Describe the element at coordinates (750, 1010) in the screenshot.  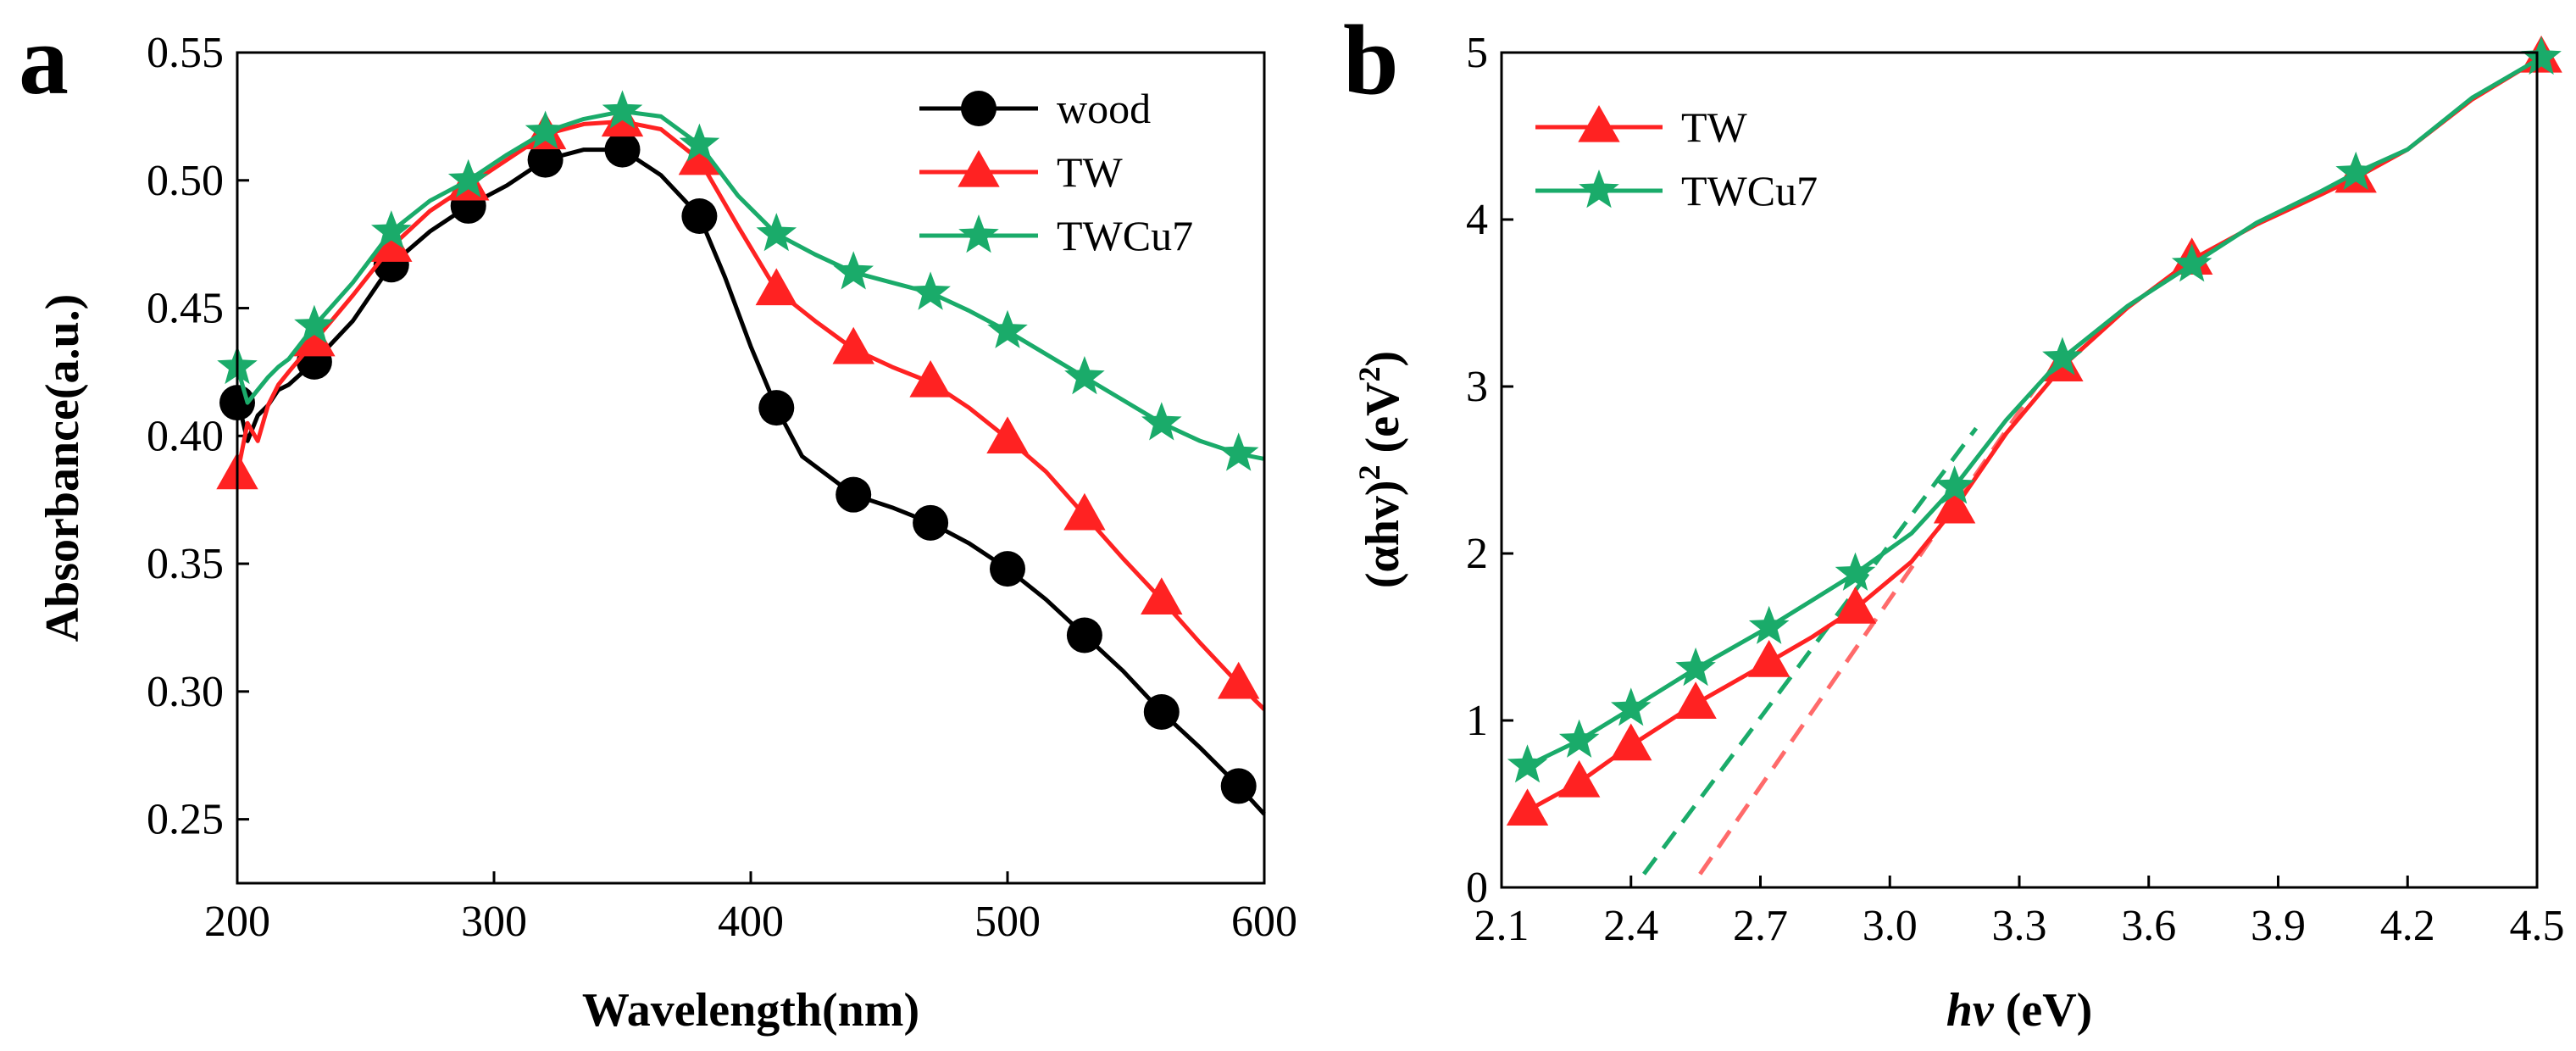
I see `panel-a-x-axis-title: Wavelength(nm)` at that location.